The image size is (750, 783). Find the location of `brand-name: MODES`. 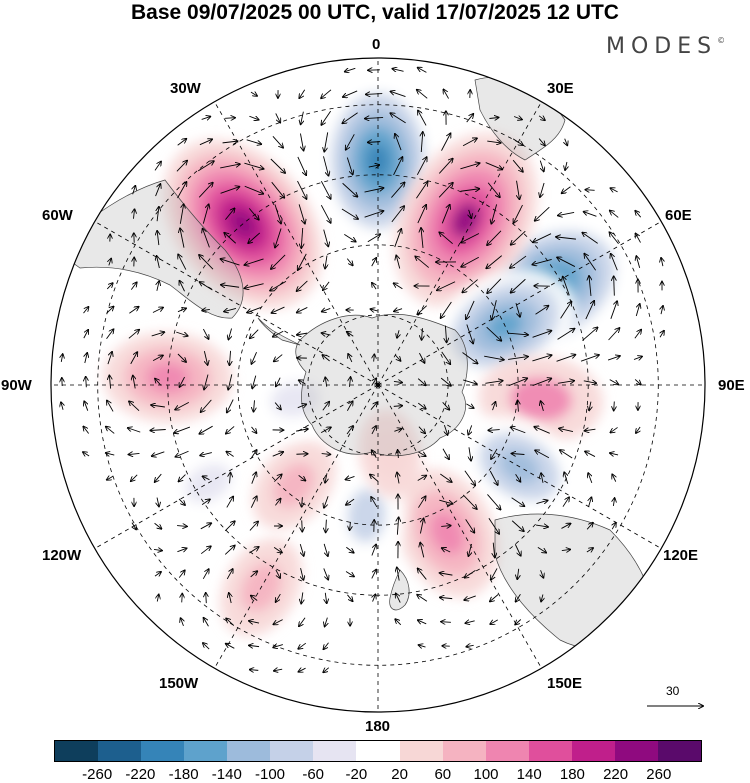

brand-name: MODES is located at coordinates (662, 46).